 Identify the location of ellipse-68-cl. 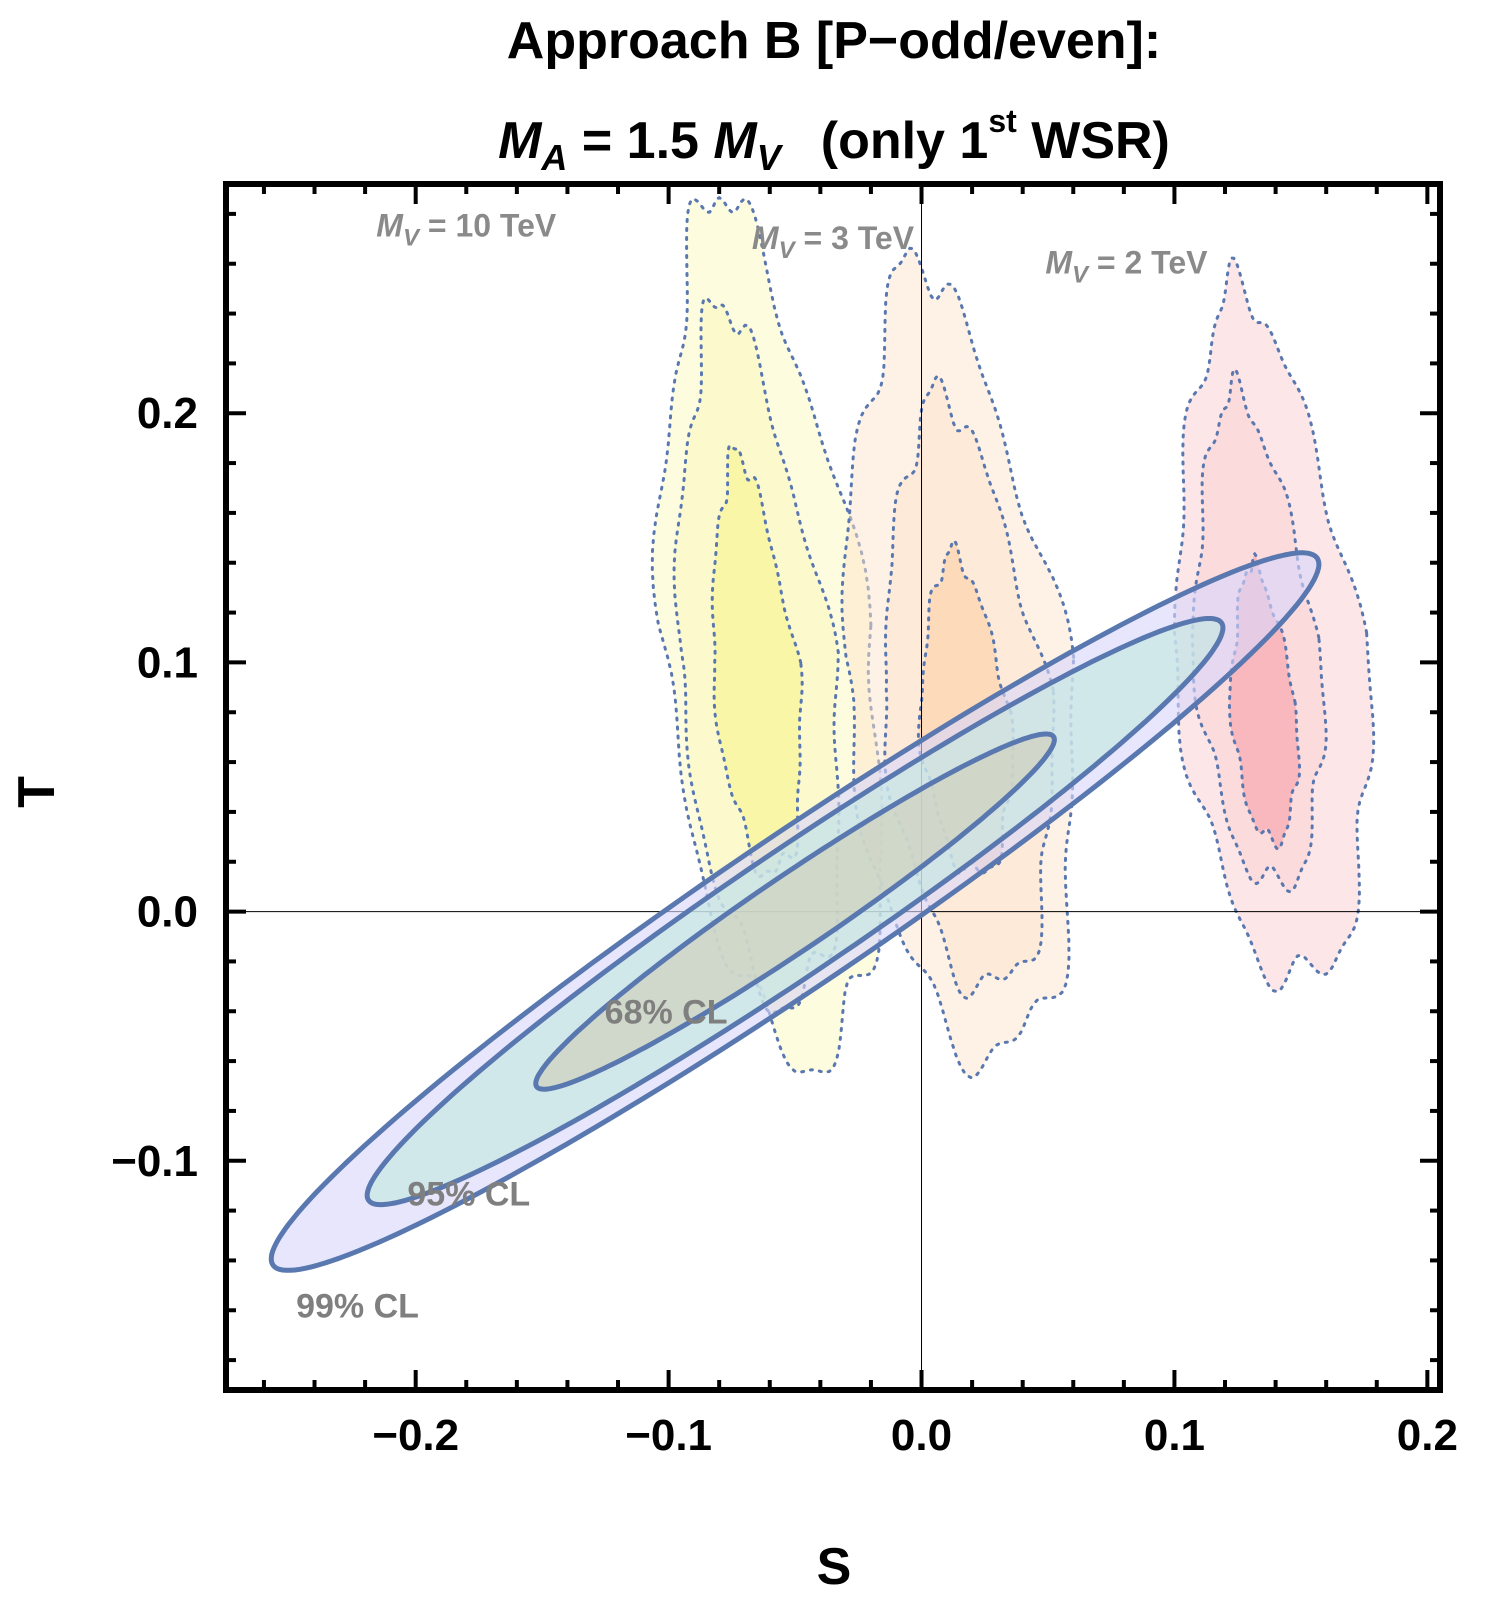
(795, 911).